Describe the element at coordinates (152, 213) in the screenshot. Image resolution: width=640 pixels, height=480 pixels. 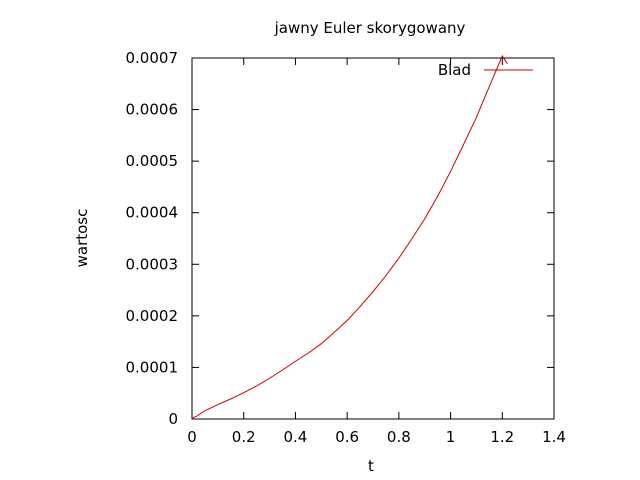
I see `y-tick-label: 0.0004` at that location.